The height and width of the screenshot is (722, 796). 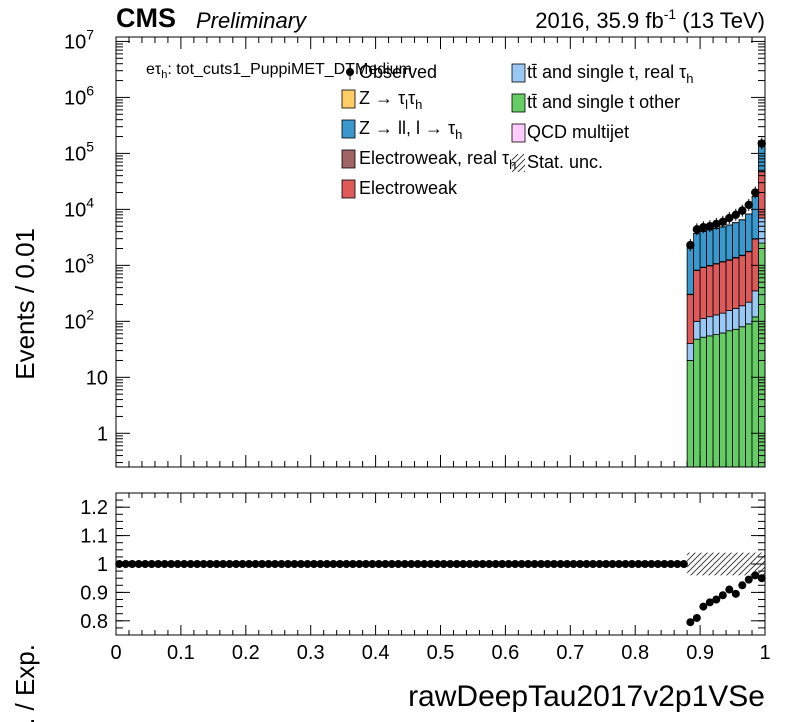 What do you see at coordinates (102, 565) in the screenshot?
I see `ratio-y-tick-label: 1` at bounding box center [102, 565].